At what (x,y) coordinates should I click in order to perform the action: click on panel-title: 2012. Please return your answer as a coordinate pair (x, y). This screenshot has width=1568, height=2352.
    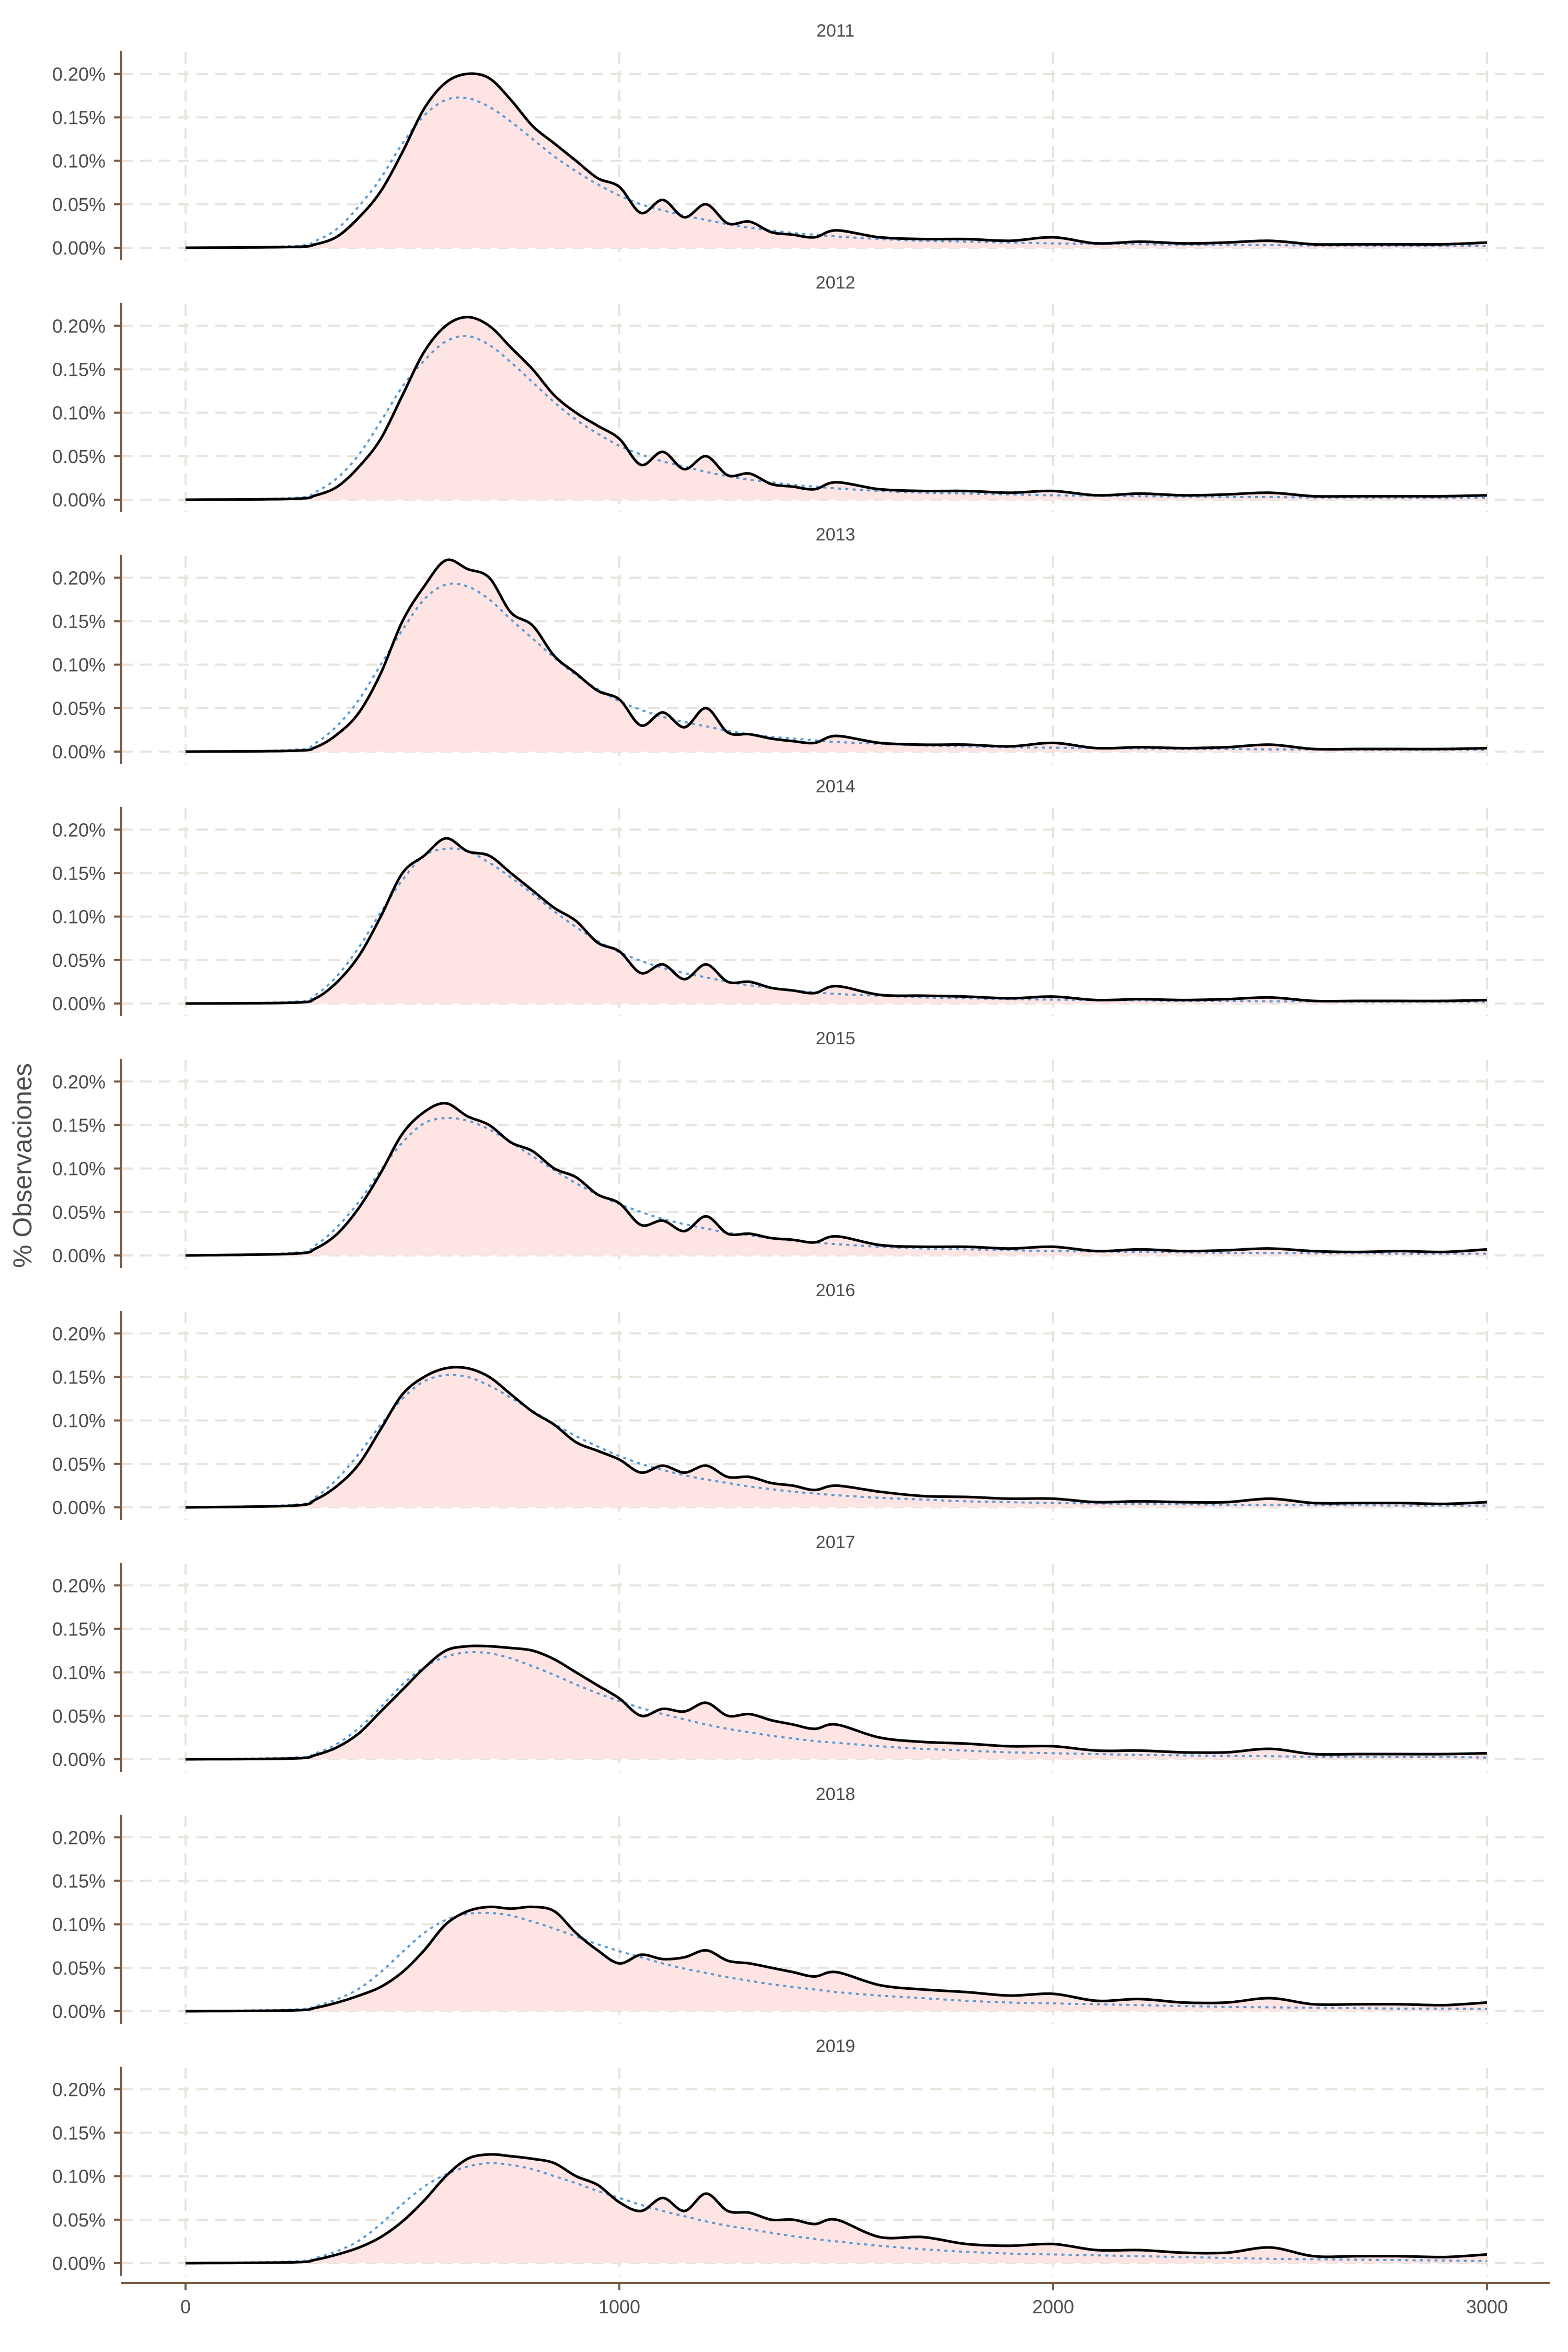
    Looking at the image, I should click on (836, 283).